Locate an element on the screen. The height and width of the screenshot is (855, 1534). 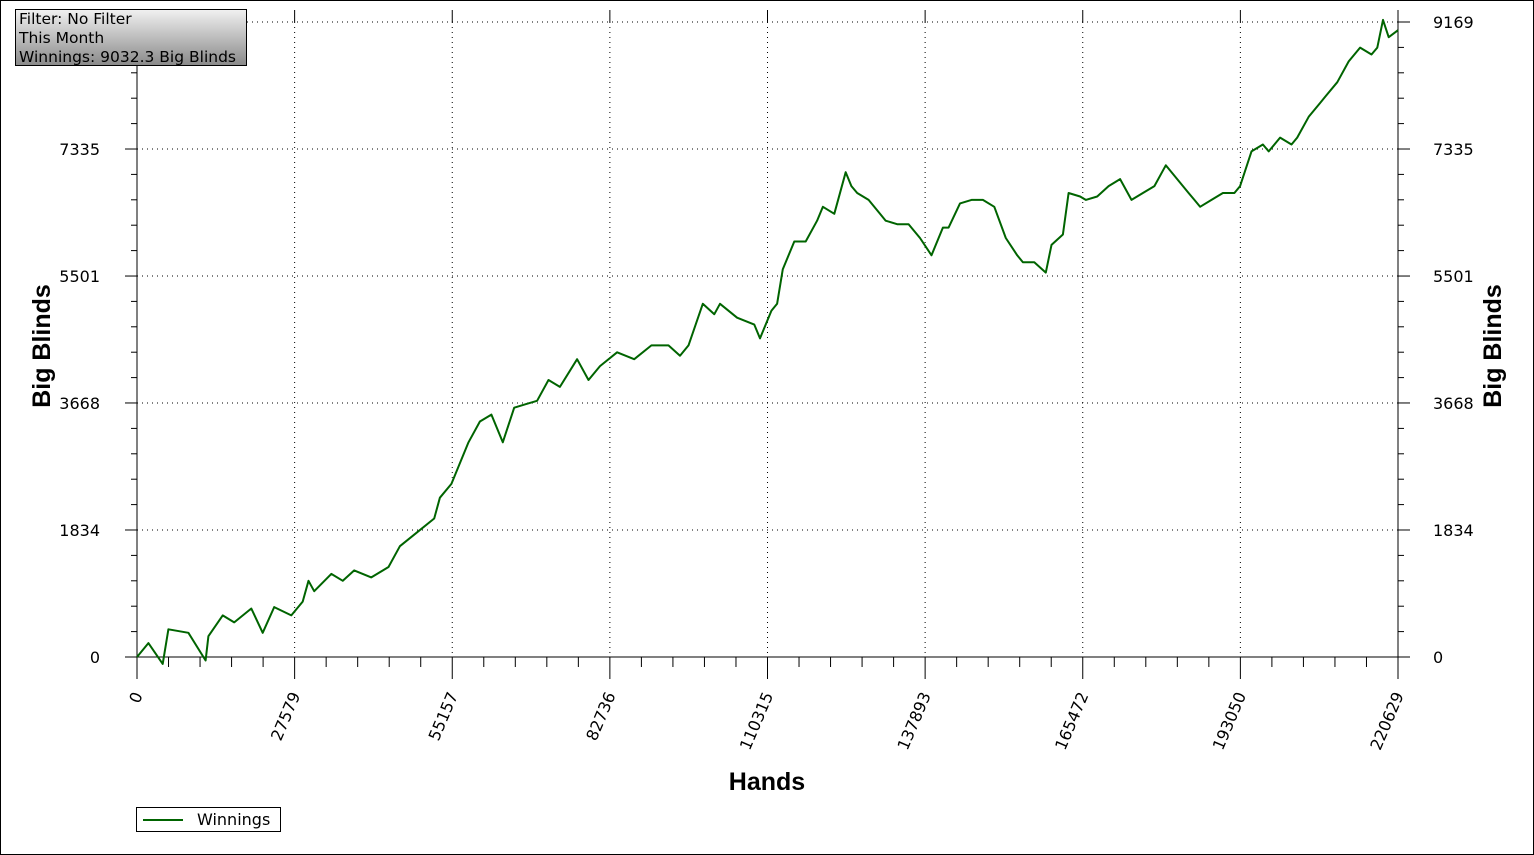
x-tick-label: 0 is located at coordinates (135, 697).